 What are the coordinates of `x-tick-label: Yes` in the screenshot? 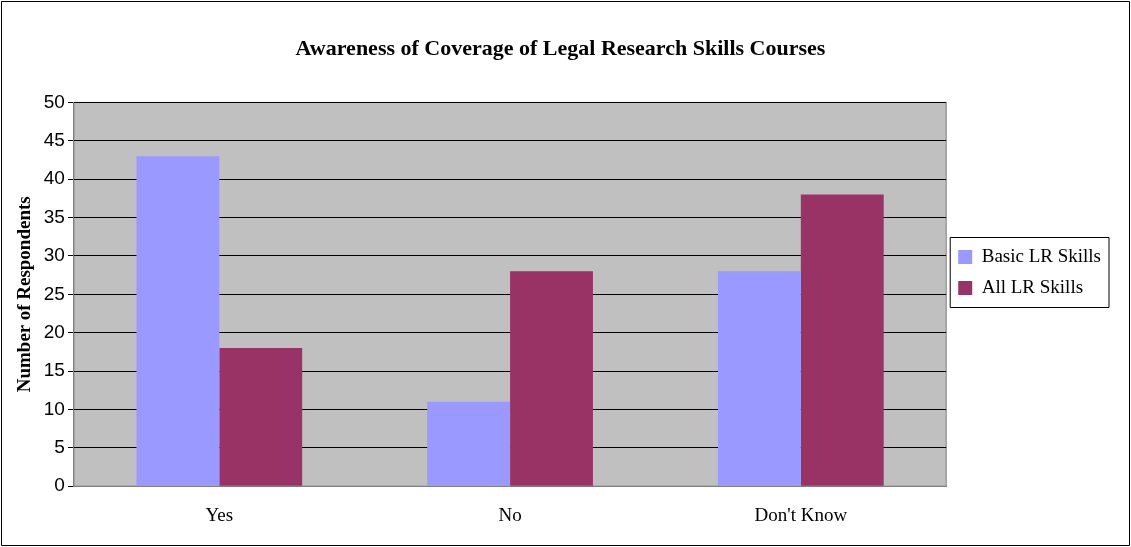 It's located at (219, 514).